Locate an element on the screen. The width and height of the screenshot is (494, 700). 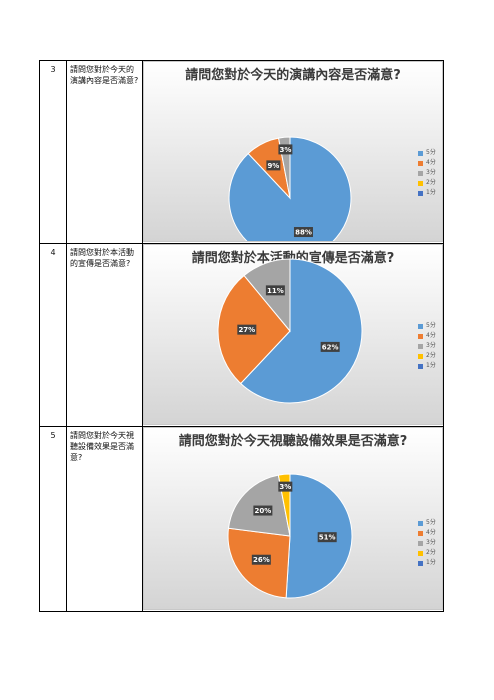
chart-title: 請問您對於本活動的宣傳是否滿意? is located at coordinates (293, 258).